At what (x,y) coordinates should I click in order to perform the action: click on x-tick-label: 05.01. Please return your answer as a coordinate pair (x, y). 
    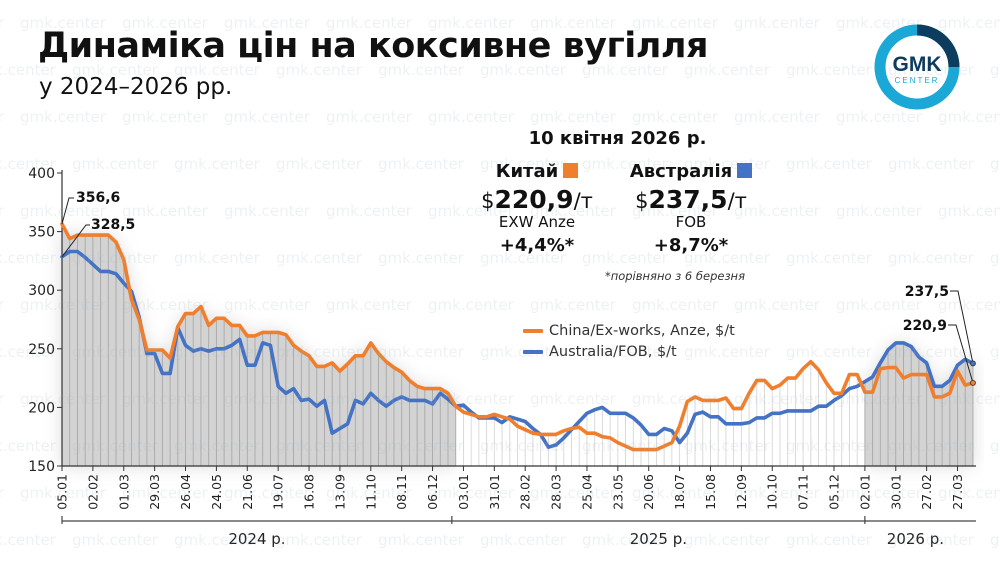
    Looking at the image, I should click on (62, 492).